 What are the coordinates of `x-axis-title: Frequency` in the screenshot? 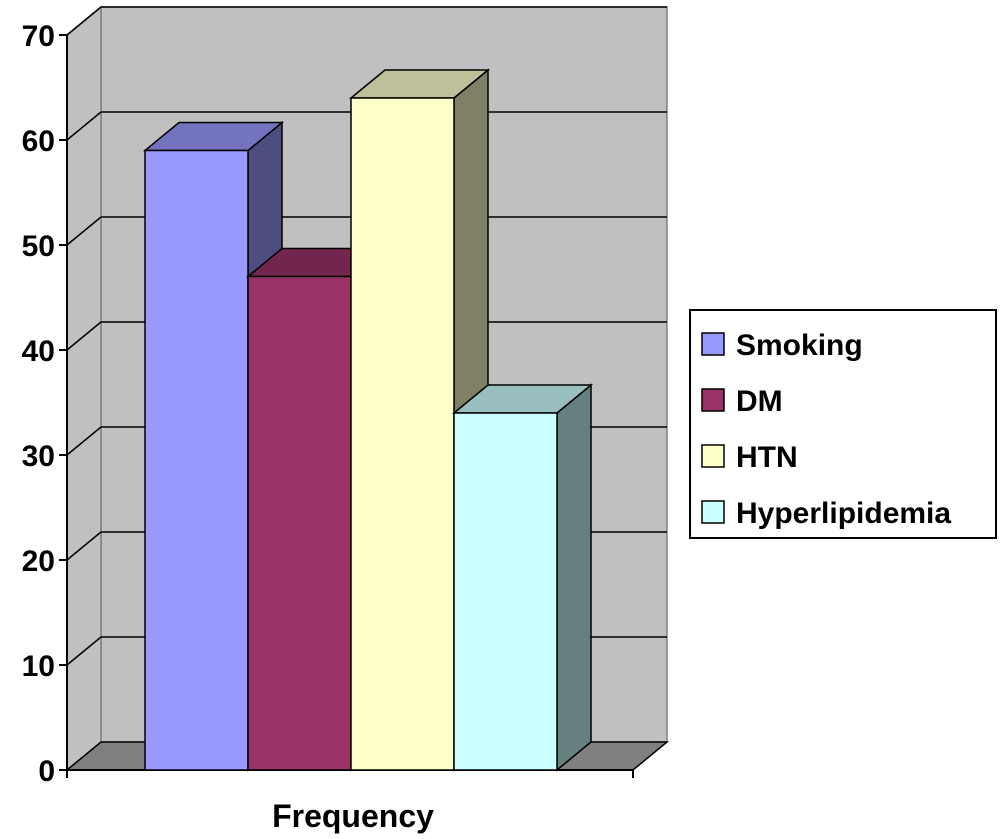 It's located at (353, 816).